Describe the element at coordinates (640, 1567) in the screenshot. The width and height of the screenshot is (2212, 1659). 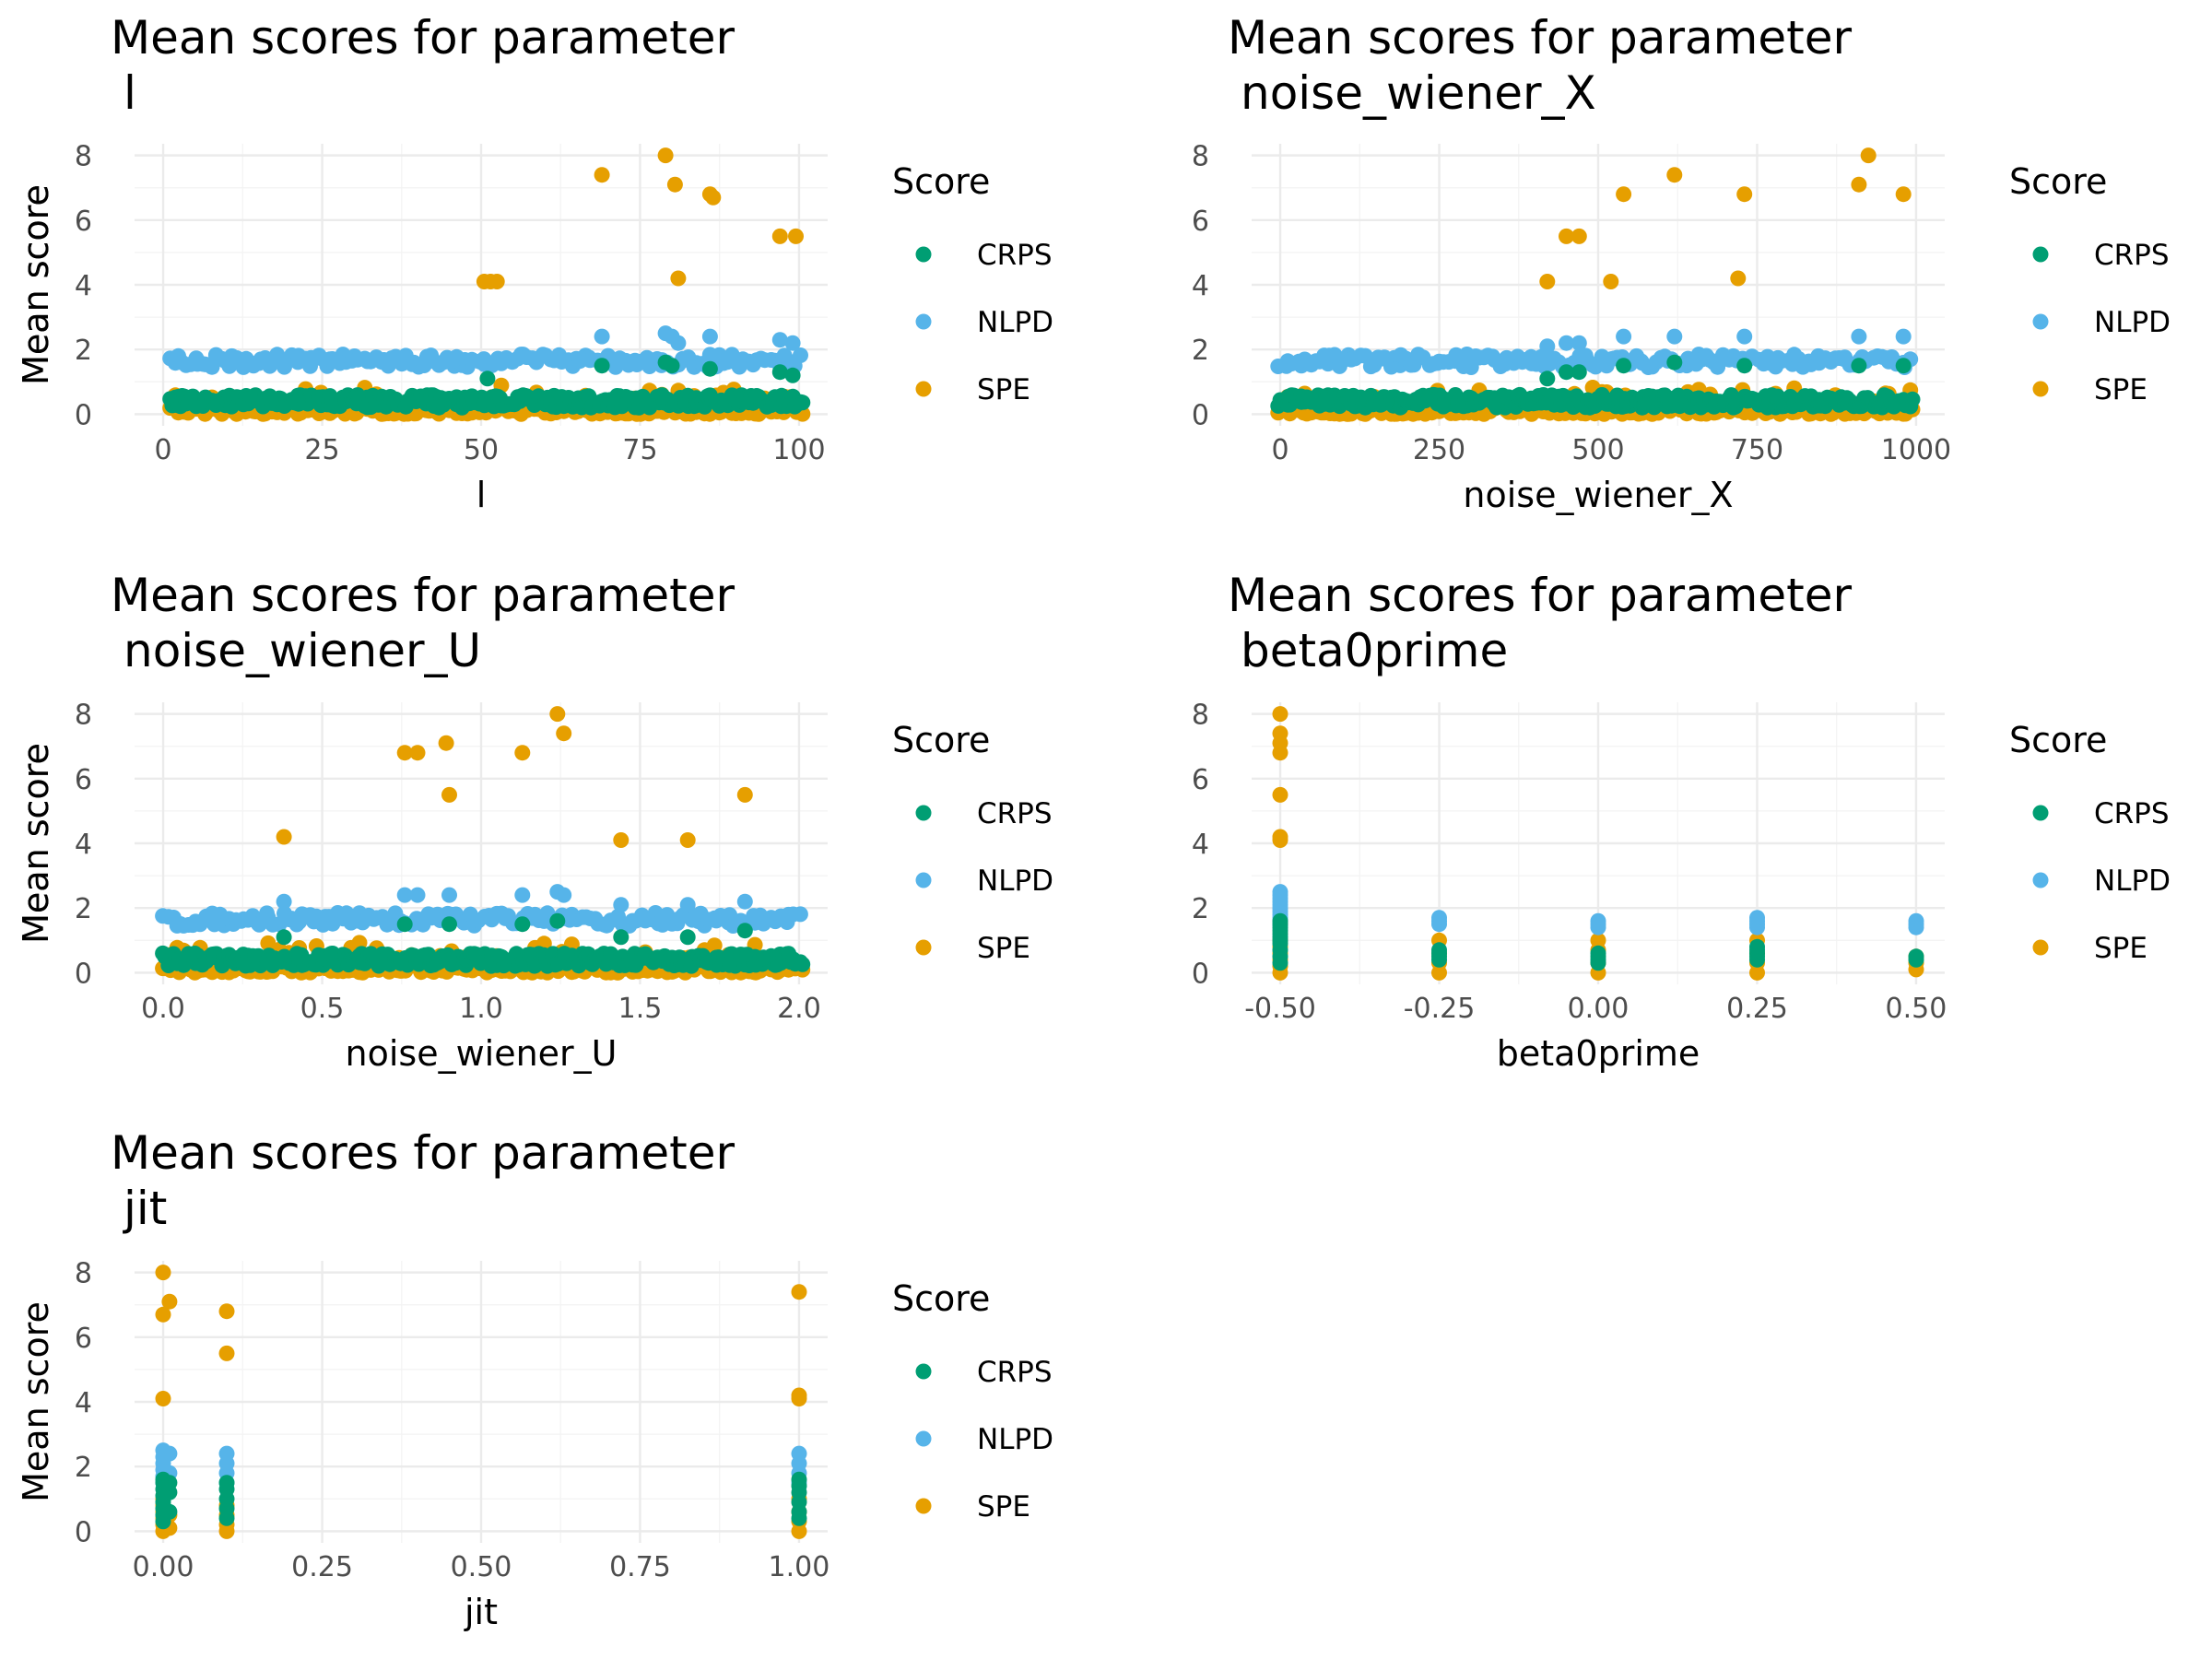
I see `x-tick-label: 0.75` at that location.